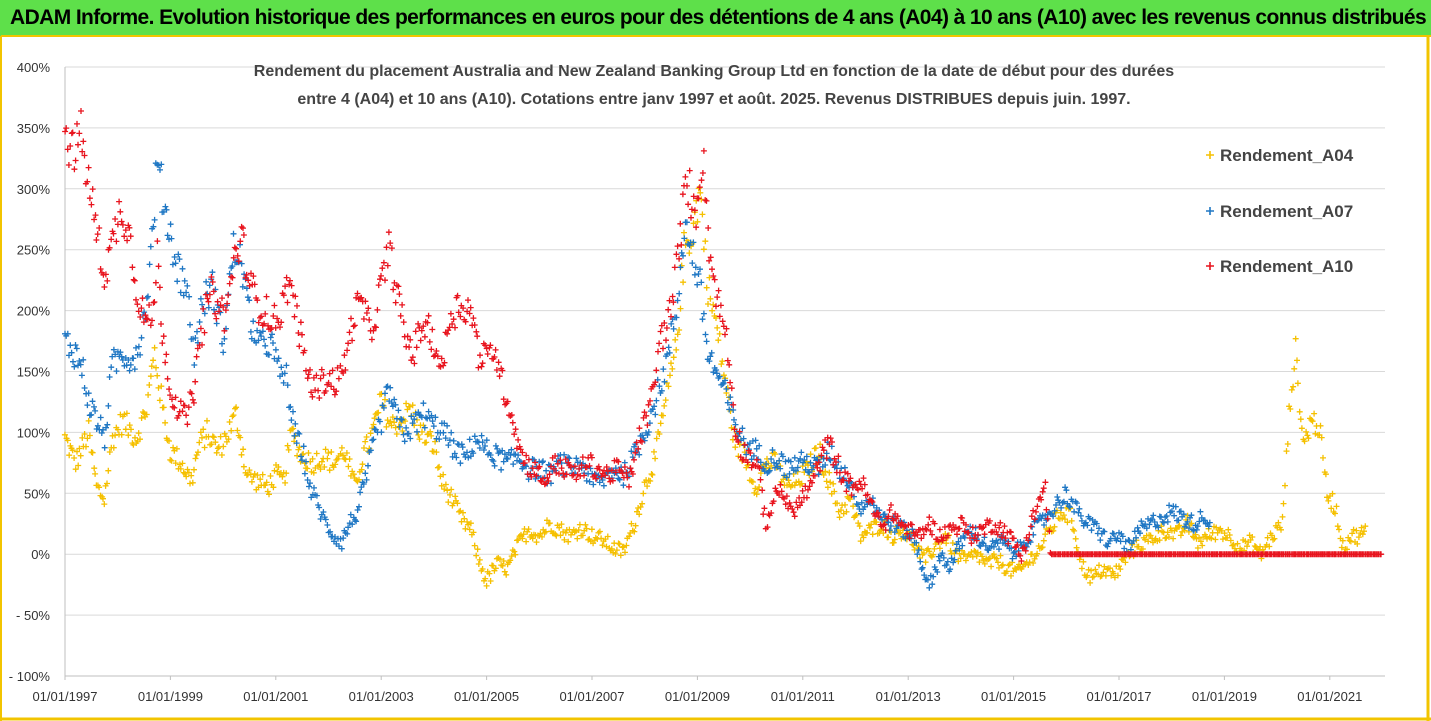  I want to click on legend-label: Rendement_A04, so click(1287, 155).